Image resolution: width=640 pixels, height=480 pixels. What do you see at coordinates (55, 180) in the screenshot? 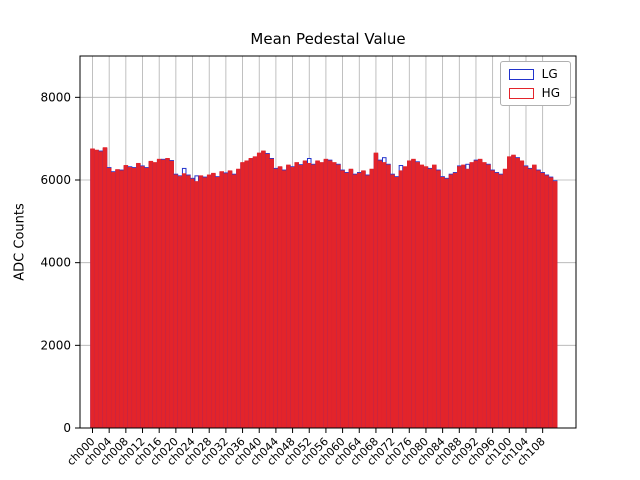
I see `svg-text: 6000` at bounding box center [55, 180].